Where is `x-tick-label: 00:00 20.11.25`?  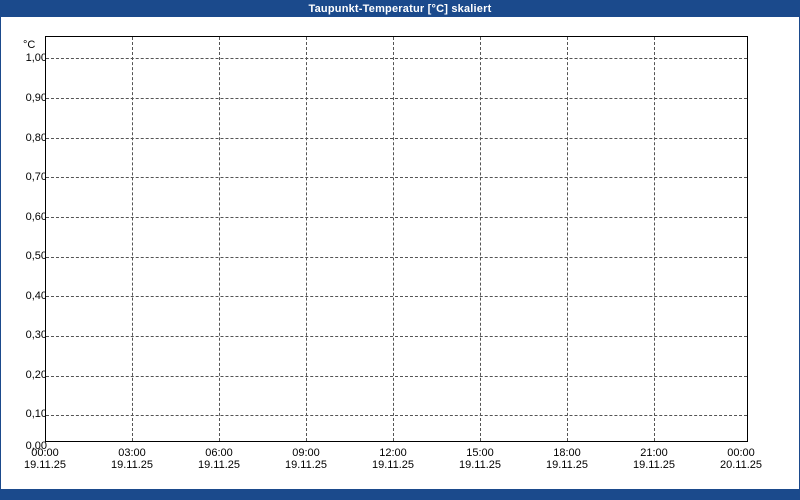
x-tick-label: 00:00 20.11.25 is located at coordinates (740, 459).